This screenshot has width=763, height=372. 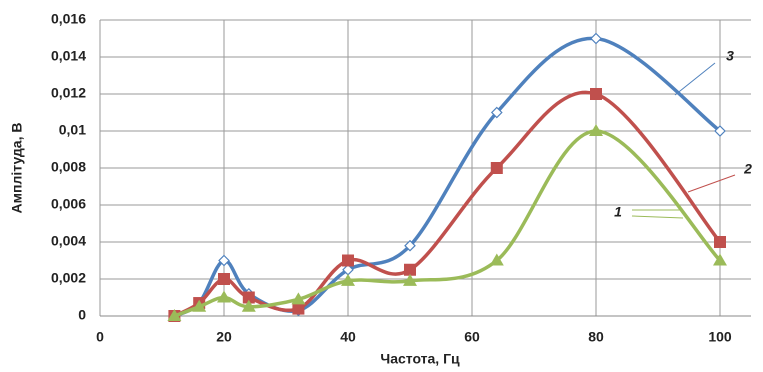 What do you see at coordinates (100, 337) in the screenshot?
I see `x-tick-label: 0` at bounding box center [100, 337].